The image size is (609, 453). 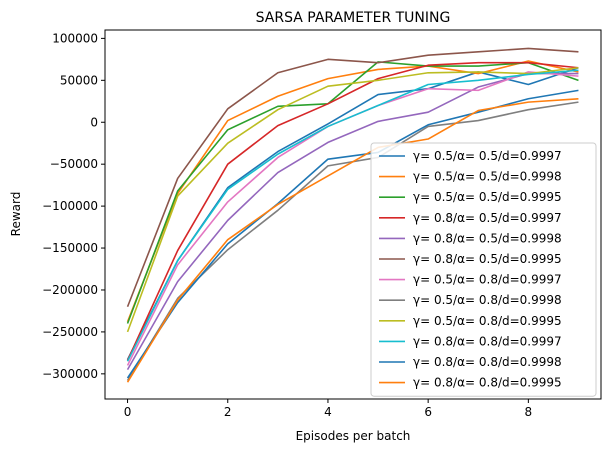 What do you see at coordinates (353, 436) in the screenshot?
I see `x-axis-label: Episodes per batch` at bounding box center [353, 436].